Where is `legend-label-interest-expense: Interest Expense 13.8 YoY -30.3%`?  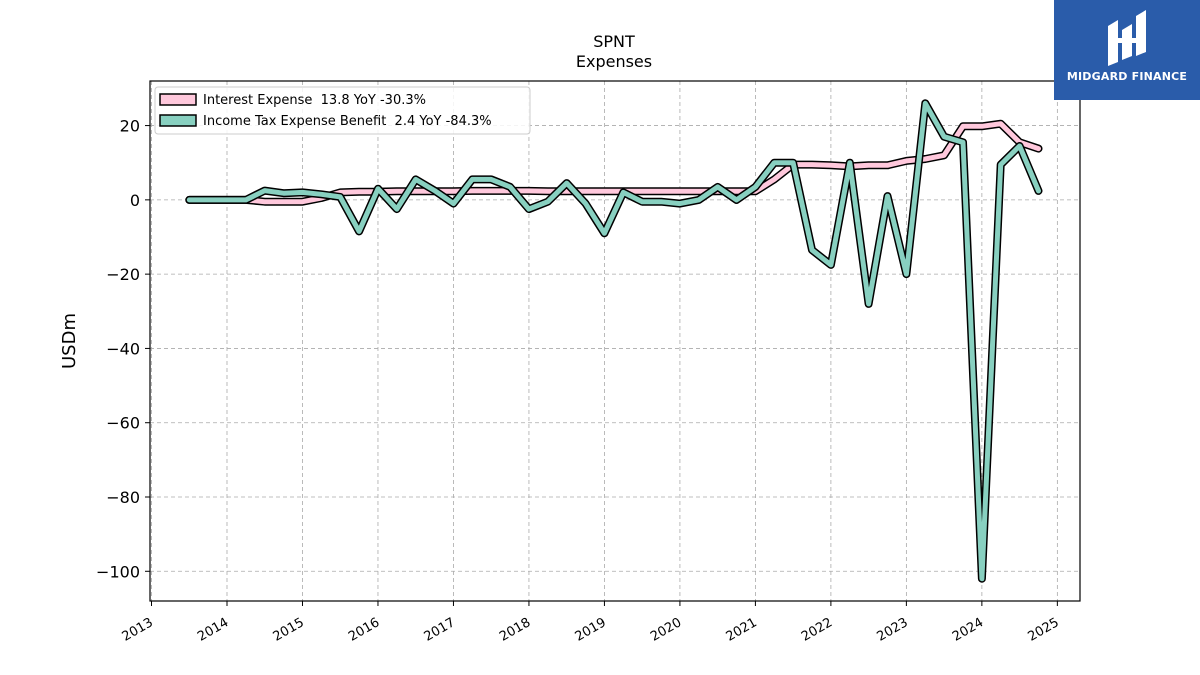
legend-label-interest-expense: Interest Expense 13.8 YoY -30.3% is located at coordinates (314, 100).